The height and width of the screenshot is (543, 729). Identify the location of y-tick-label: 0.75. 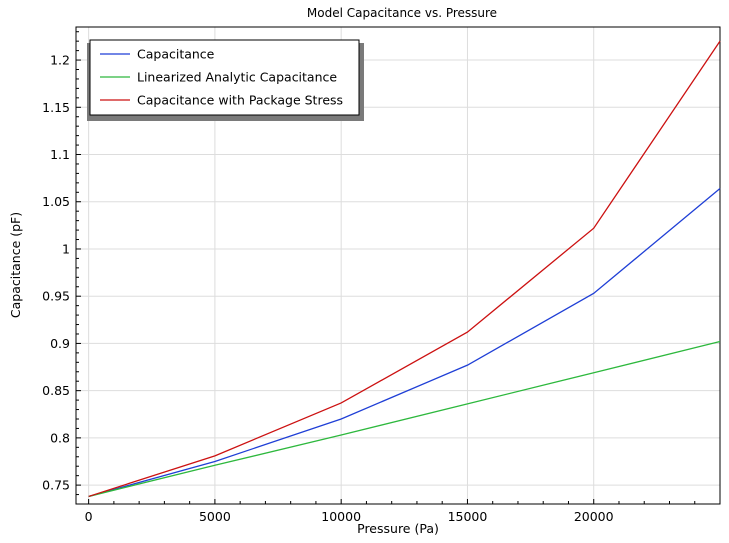
(56, 485).